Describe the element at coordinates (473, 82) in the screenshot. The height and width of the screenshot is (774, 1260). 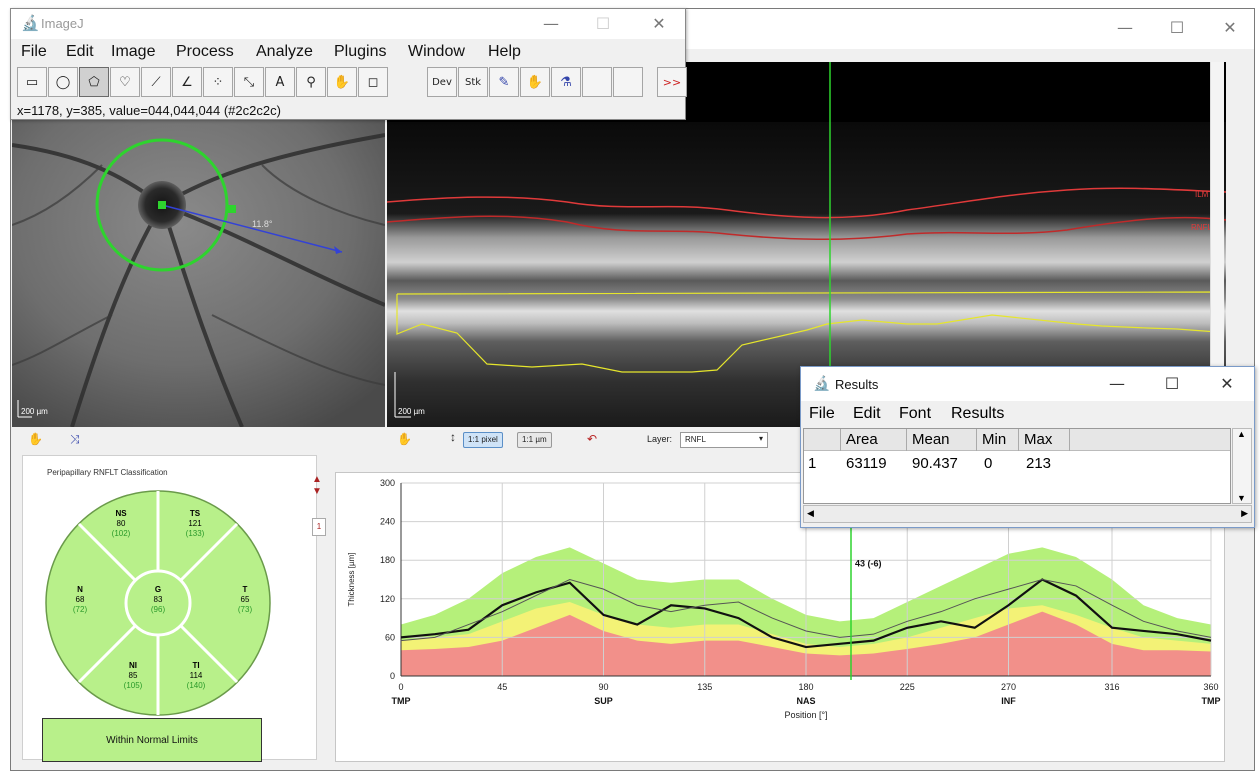
I see `stk-button: Stk` at that location.